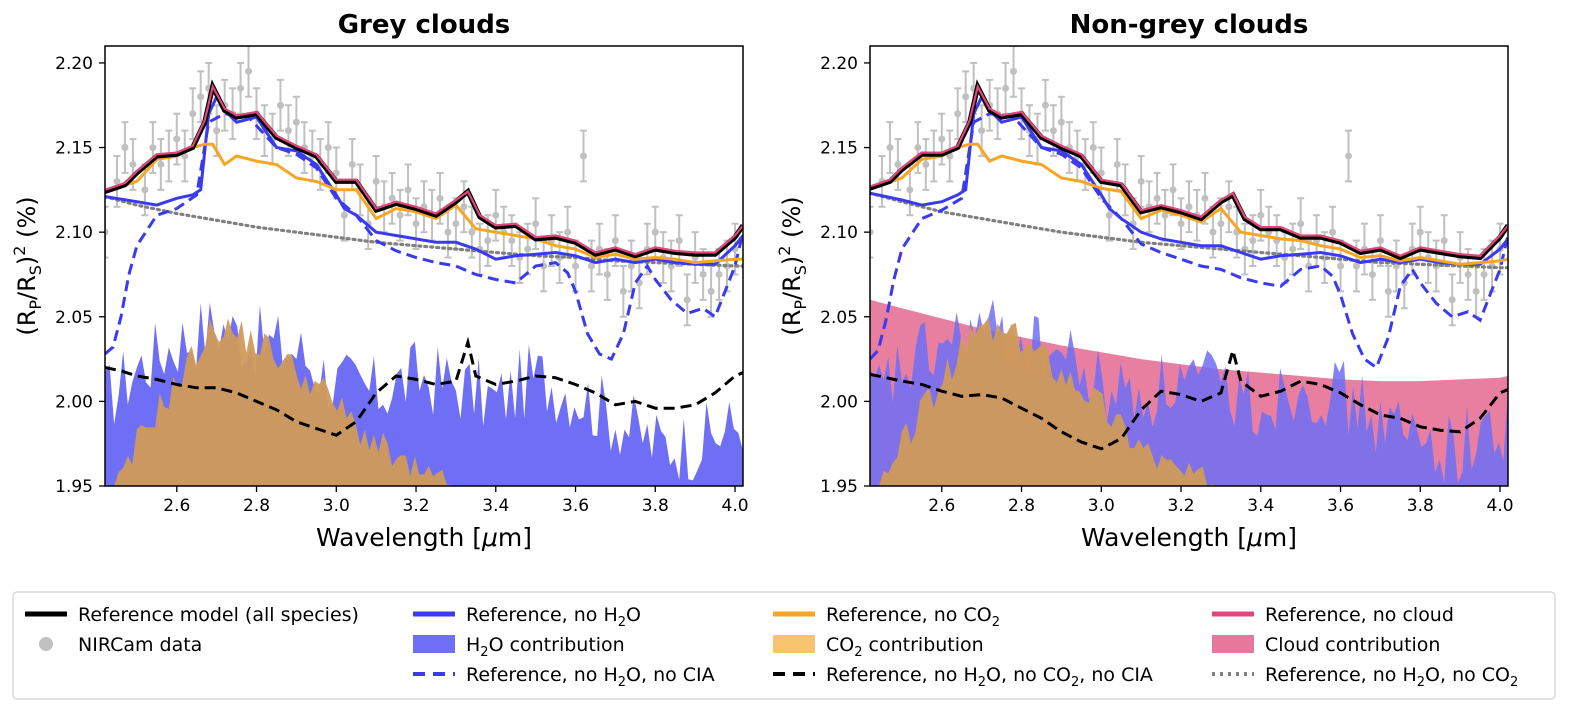  Describe the element at coordinates (46, 644) in the screenshot. I see `legend-dot-swatch` at that location.